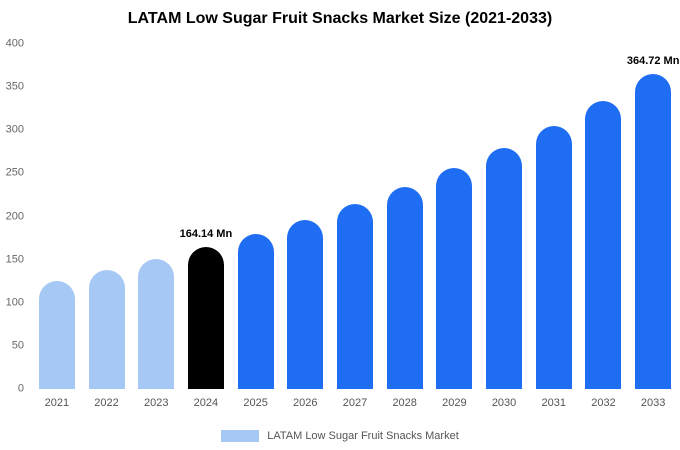 This screenshot has width=680, height=450. Describe the element at coordinates (354, 296) in the screenshot. I see `bar-2027` at that location.